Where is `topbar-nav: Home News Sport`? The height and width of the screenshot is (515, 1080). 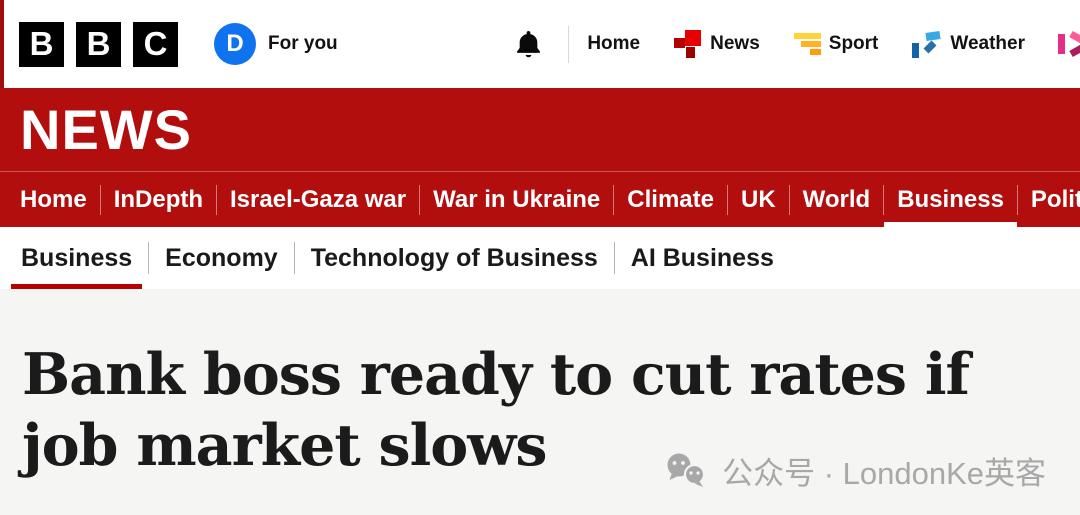 topbar-nav: Home News Sport is located at coordinates (833, 44).